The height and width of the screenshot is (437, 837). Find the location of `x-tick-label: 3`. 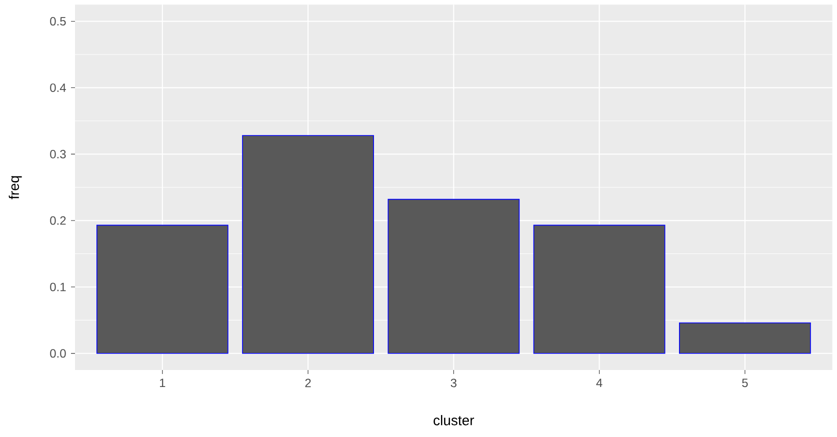

x-tick-label: 3 is located at coordinates (453, 383).